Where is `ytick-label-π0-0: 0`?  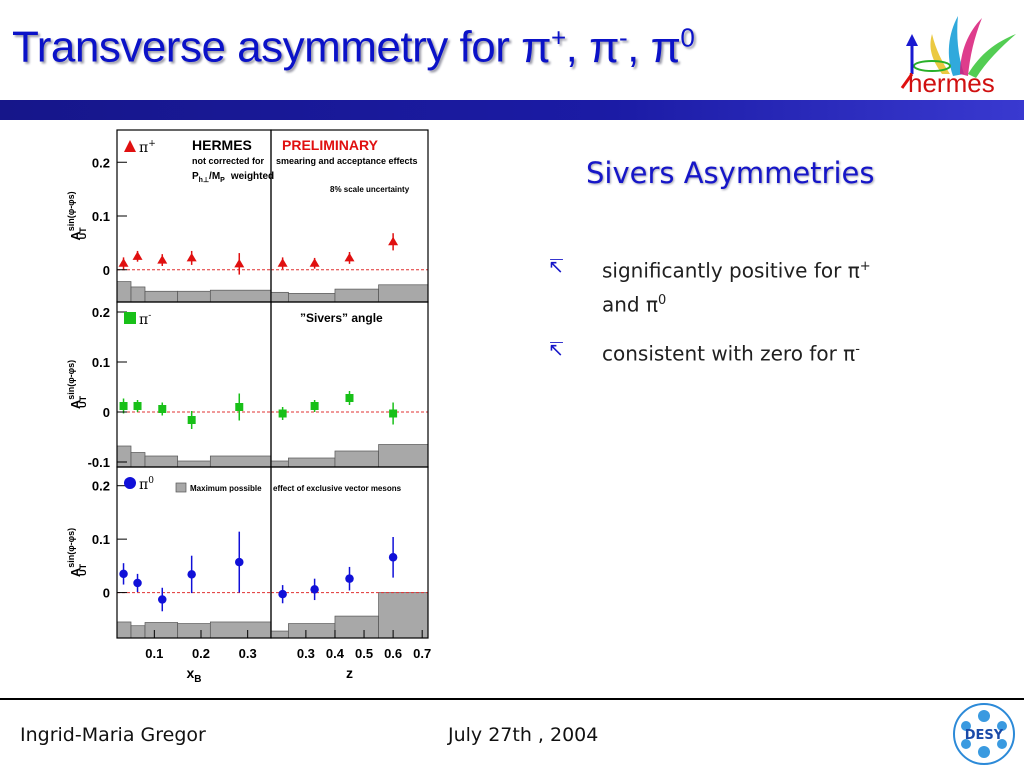 ytick-label-π0-0: 0 is located at coordinates (106, 593).